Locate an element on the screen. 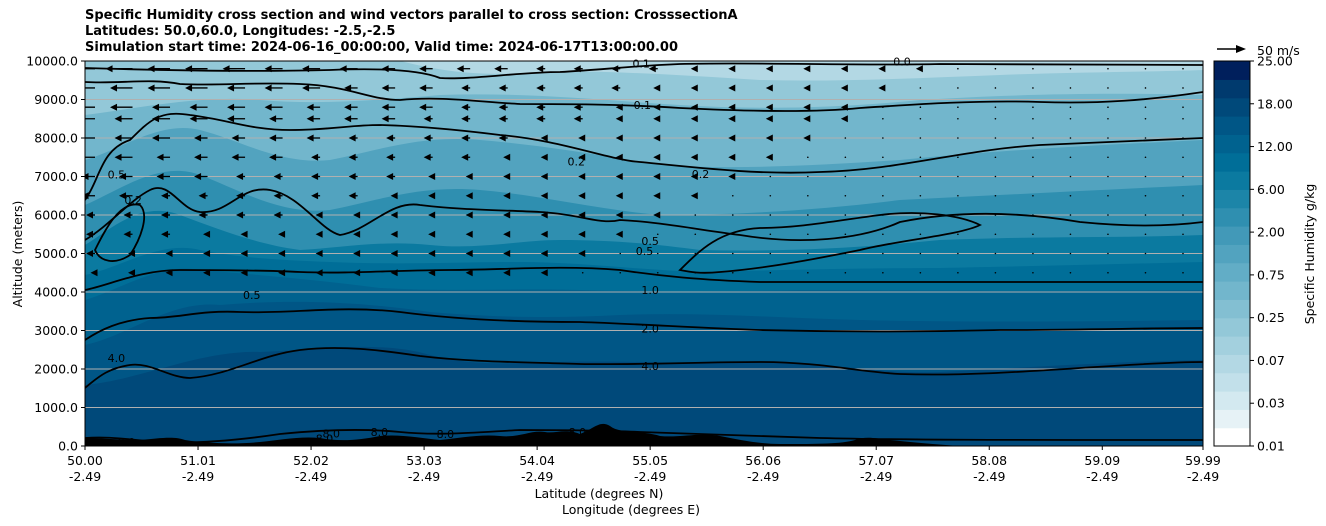 This screenshot has width=1326, height=526. colorbar-tick-label: 0.01 is located at coordinates (1271, 446).